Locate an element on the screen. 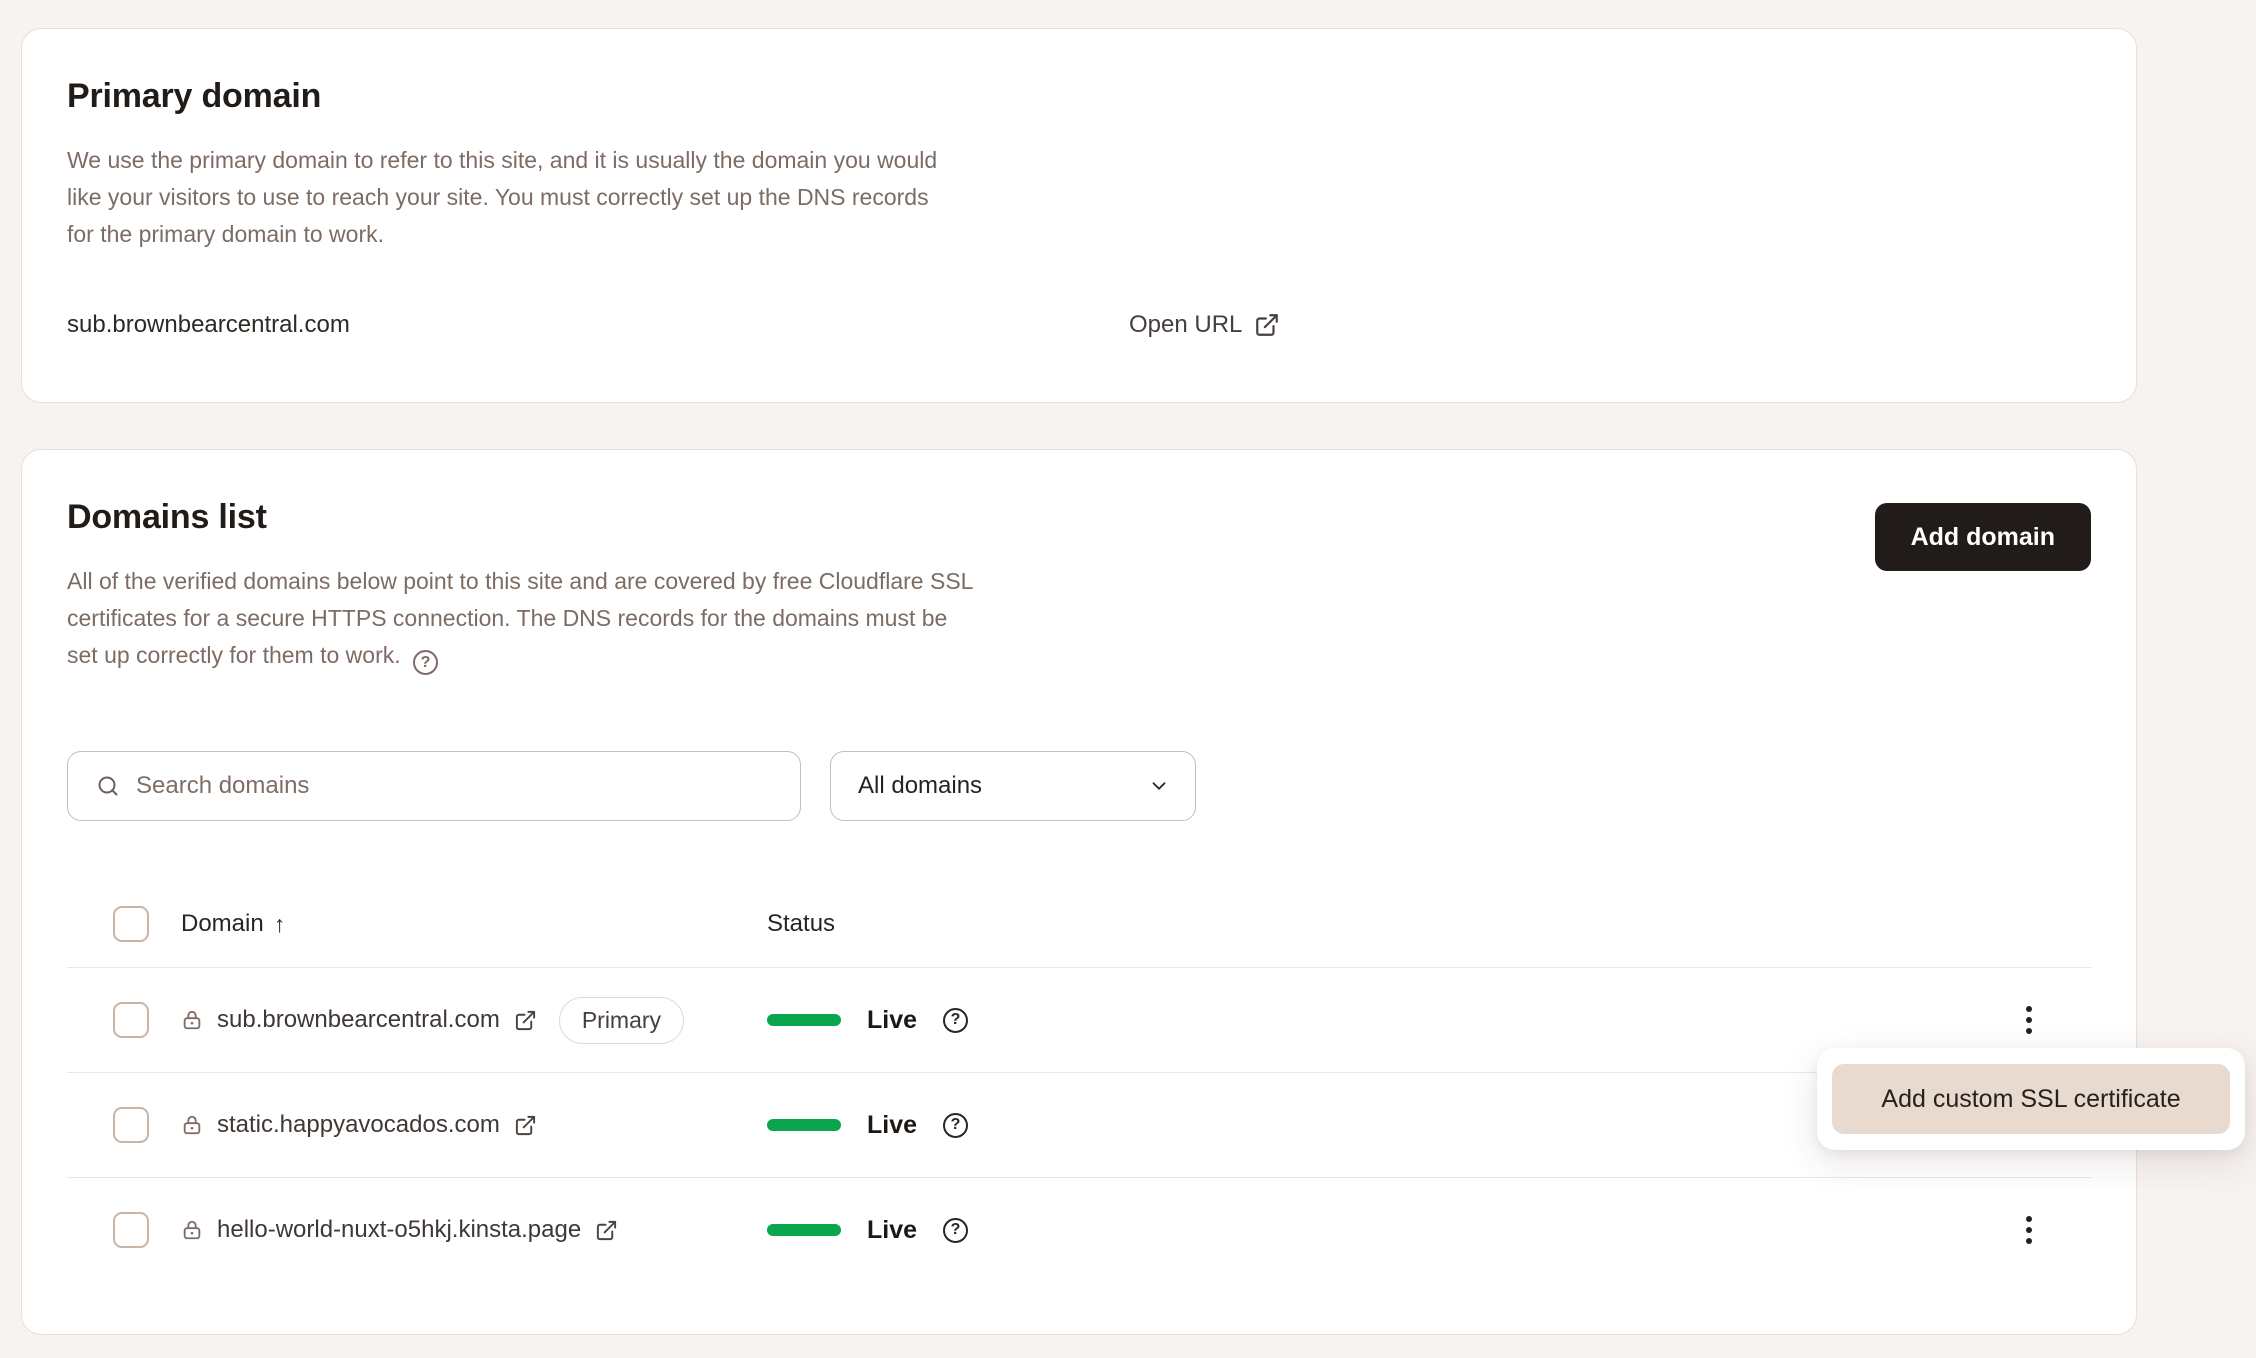  domain-column-header: Domain ↑ is located at coordinates (458, 924).